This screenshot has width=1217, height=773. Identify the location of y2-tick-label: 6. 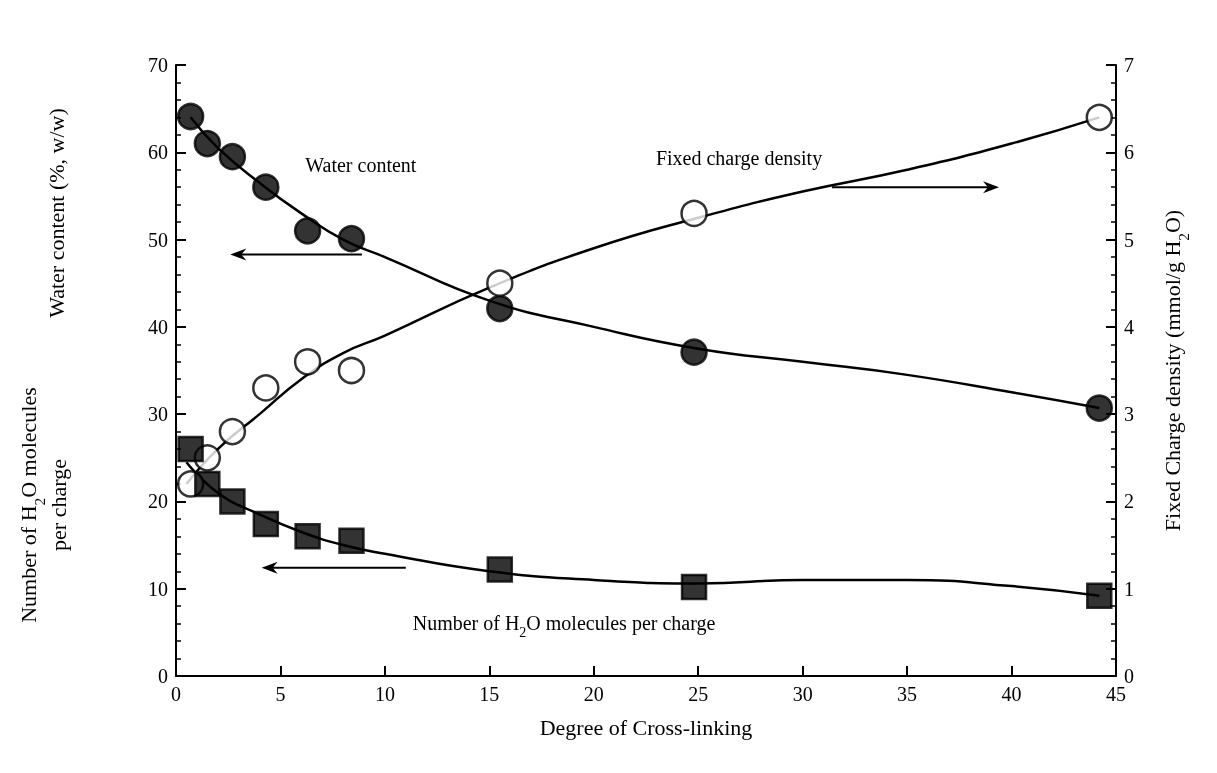
(1129, 152).